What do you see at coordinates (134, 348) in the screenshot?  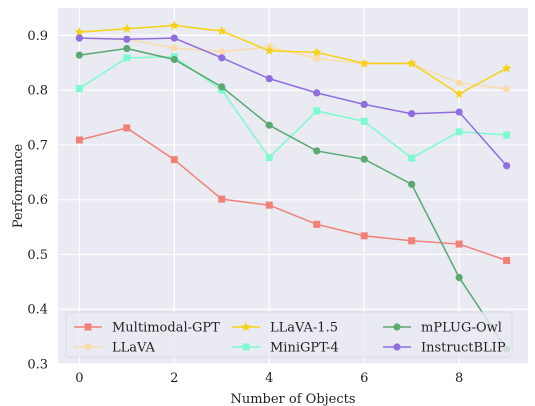 I see `legend-label: LLaVA` at bounding box center [134, 348].